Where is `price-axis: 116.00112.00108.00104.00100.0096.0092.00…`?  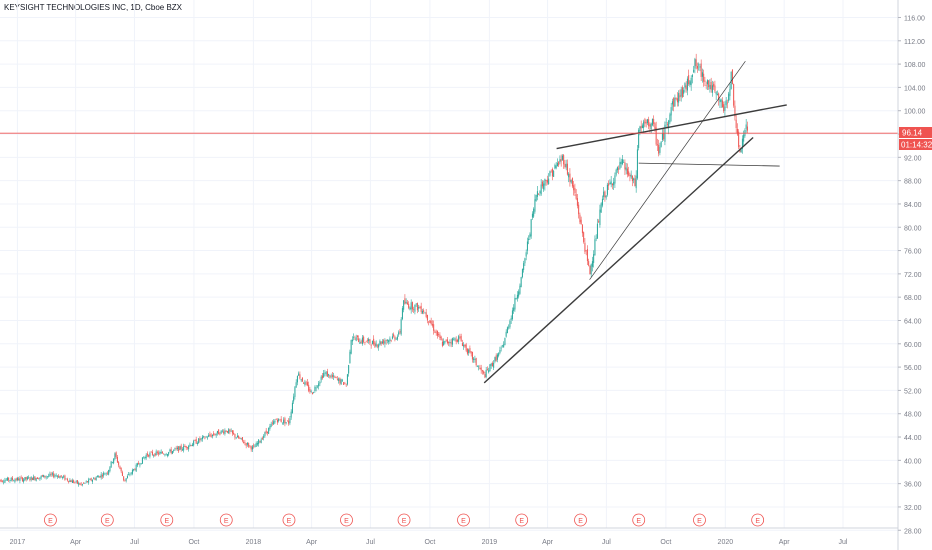
price-axis: 116.00112.00108.00104.00100.0096.0092.00… is located at coordinates (914, 275).